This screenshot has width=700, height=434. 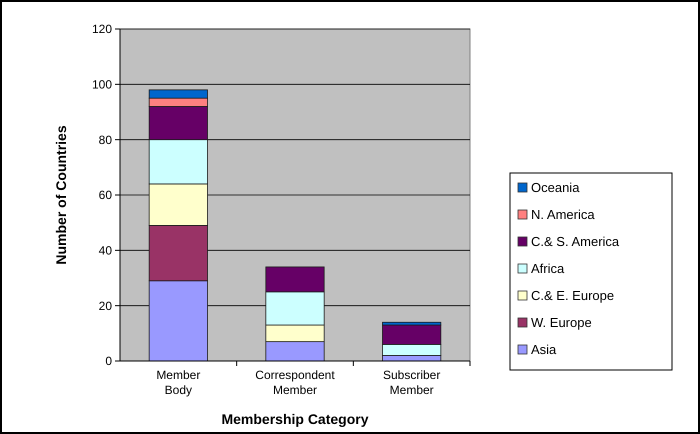 I want to click on legend-label: C.& E. Europe, so click(x=572, y=295).